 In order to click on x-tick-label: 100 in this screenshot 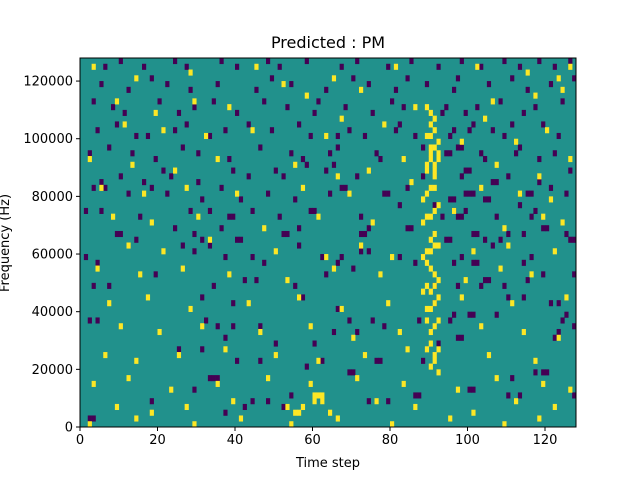, I will do `click(467, 440)`.